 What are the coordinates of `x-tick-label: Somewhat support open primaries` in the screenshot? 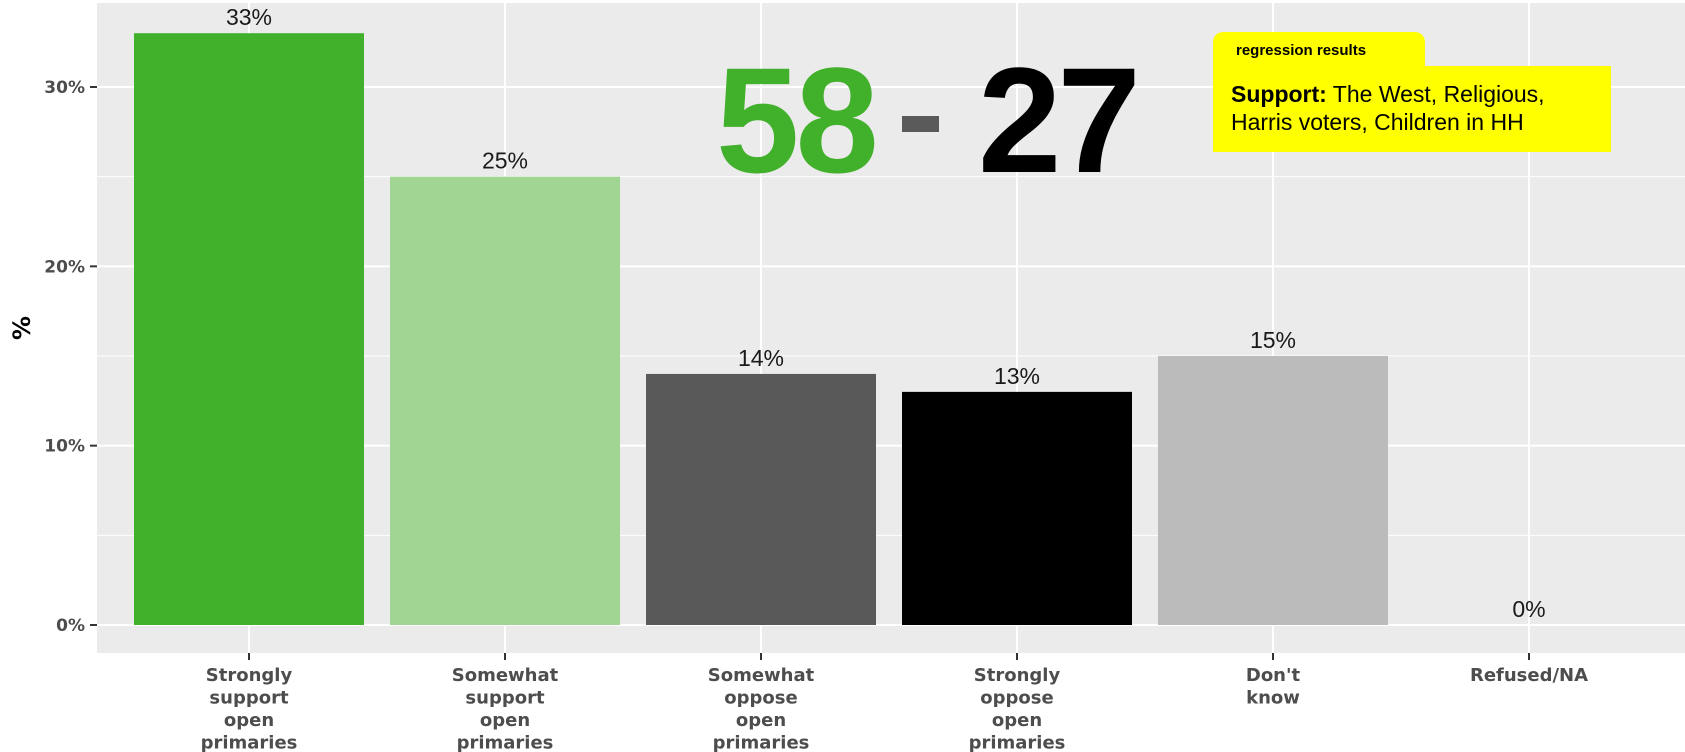 It's located at (505, 708).